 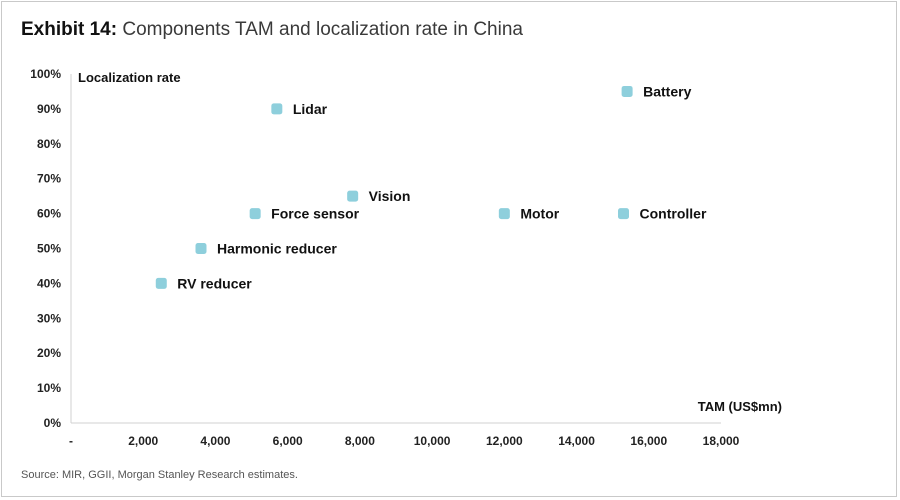 What do you see at coordinates (310, 109) in the screenshot?
I see `data-point-label: Lidar` at bounding box center [310, 109].